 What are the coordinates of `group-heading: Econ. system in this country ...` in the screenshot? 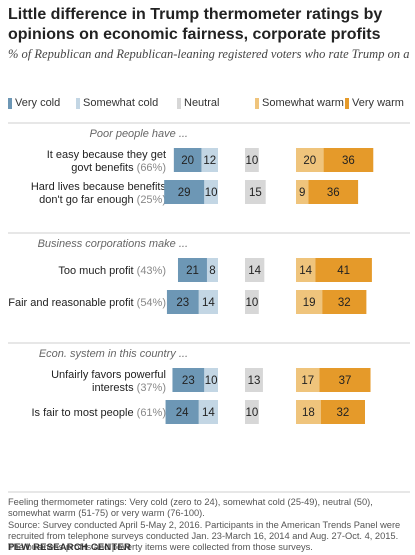 It's located at (113, 354).